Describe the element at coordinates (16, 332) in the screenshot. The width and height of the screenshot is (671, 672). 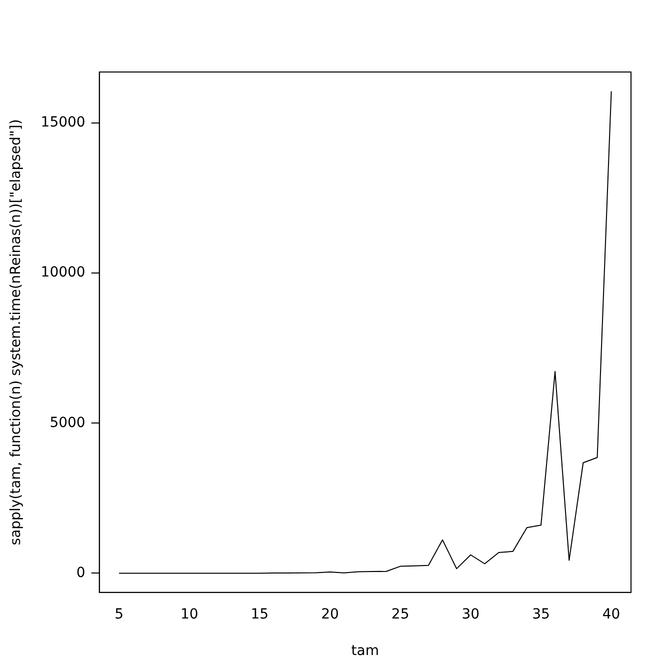
I see `y-axis-title: sapply(tam, function(n) system.time(nReinas(n))["elapsed"])` at that location.